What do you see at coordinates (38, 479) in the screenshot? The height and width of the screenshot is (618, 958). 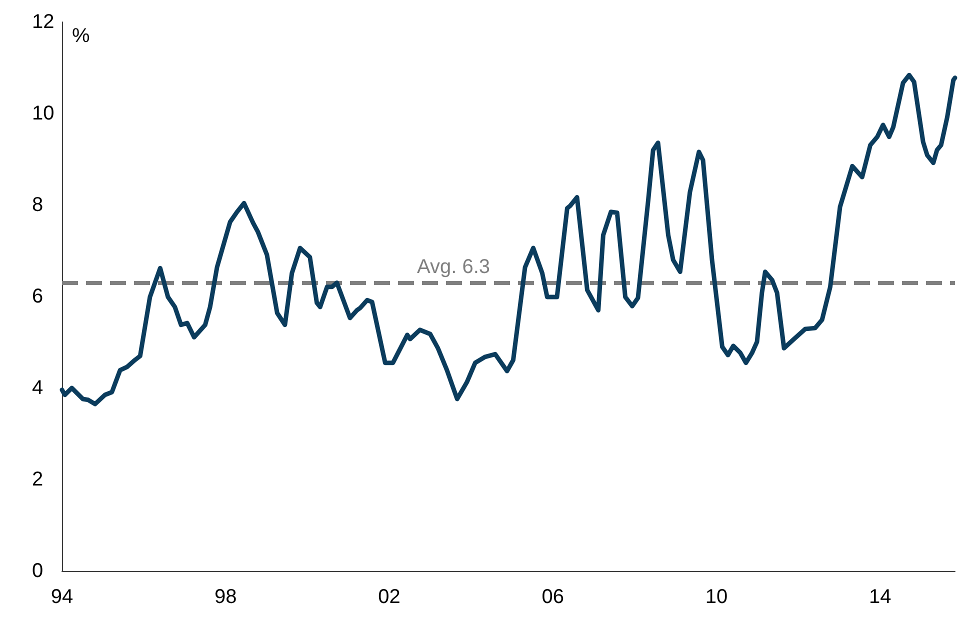 I see `y-tick-label: 2` at bounding box center [38, 479].